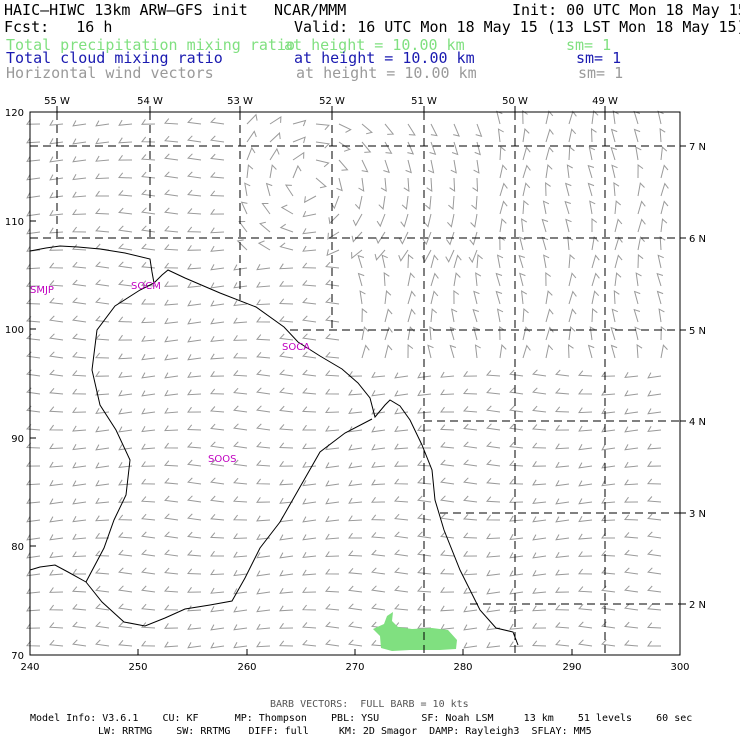 The height and width of the screenshot is (740, 740). I want to click on field-name-cloud: Total cloud mixing ratio, so click(114, 58).